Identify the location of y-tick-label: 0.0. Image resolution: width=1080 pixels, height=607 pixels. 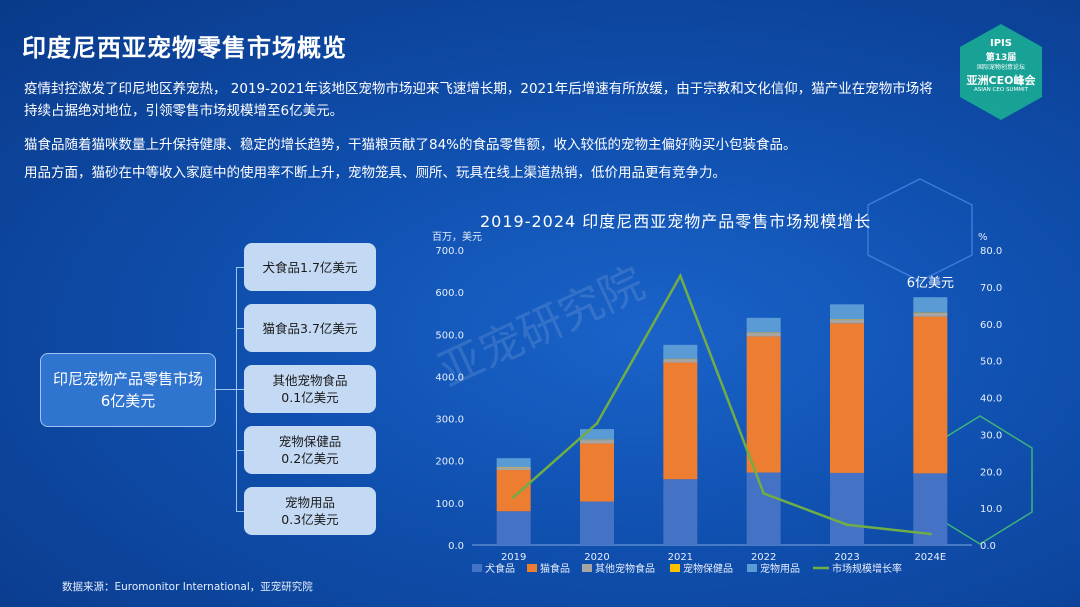
(456, 546).